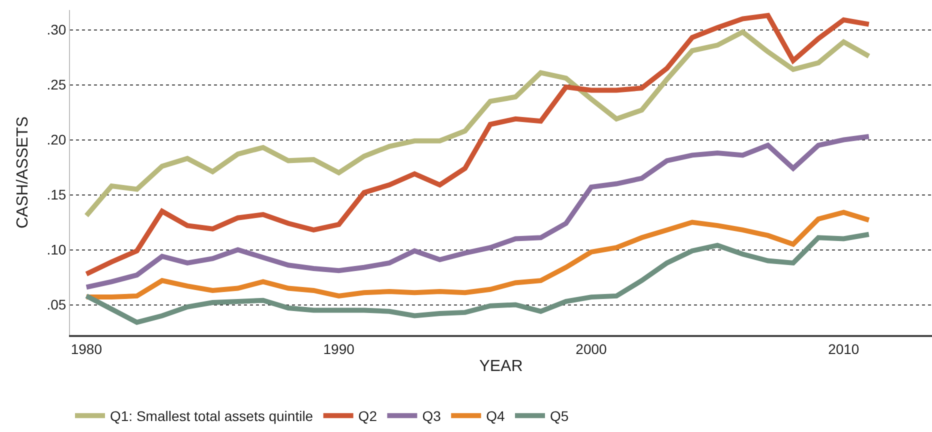 The height and width of the screenshot is (432, 932). I want to click on y-tick-label: .05, so click(56, 304).